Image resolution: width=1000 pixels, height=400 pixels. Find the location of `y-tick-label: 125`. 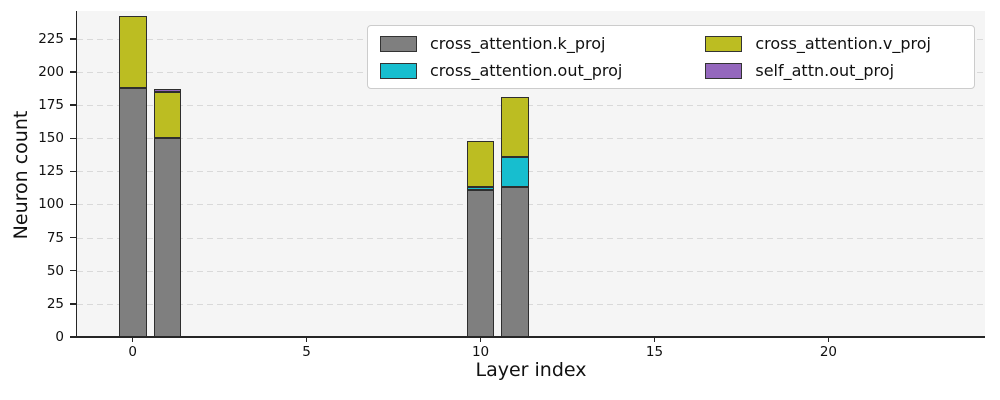

y-tick-label: 125 is located at coordinates (51, 171).